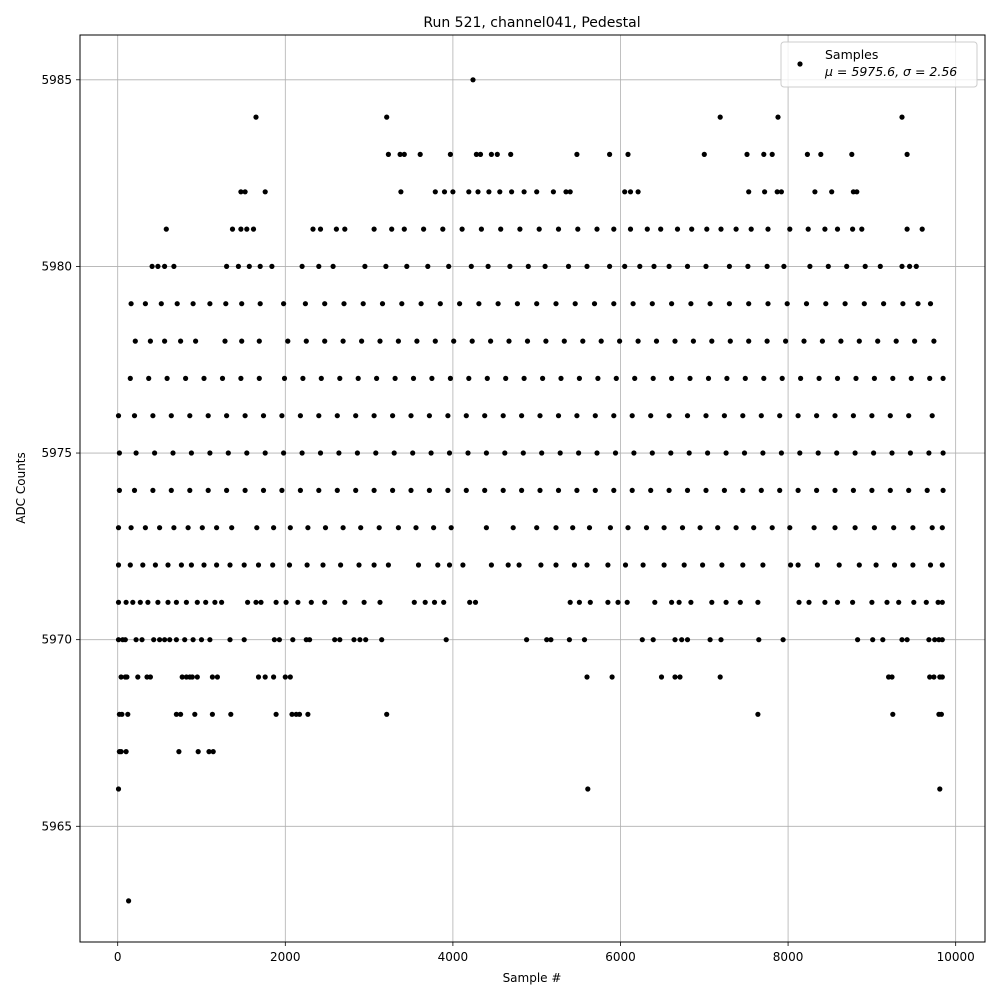 This screenshot has height=1000, width=1000. Describe the element at coordinates (788, 957) in the screenshot. I see `x-tick-label: 8000` at that location.